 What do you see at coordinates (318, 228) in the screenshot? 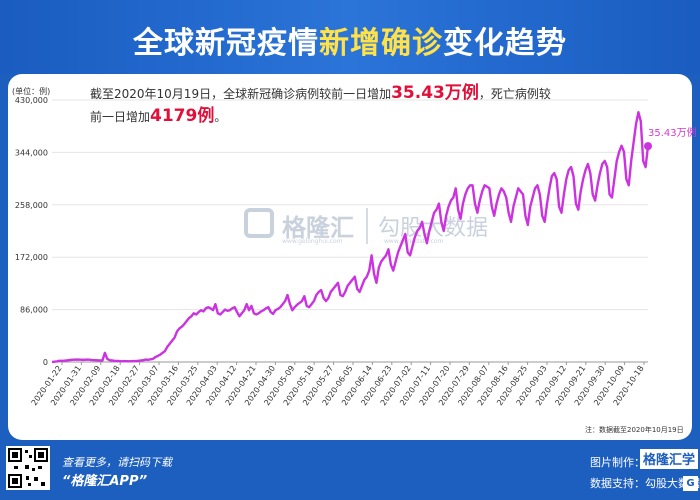
I see `watermark-brand: 格隆汇` at bounding box center [318, 228].